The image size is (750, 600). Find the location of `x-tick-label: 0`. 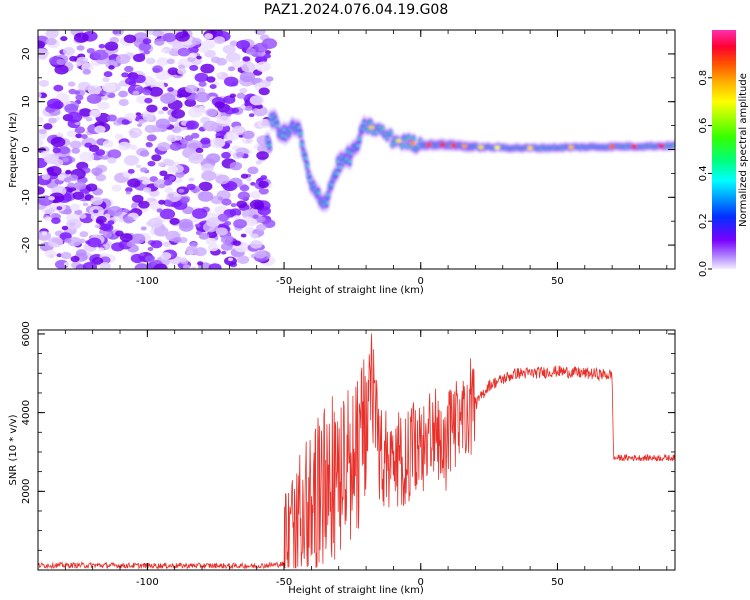

x-tick-label: 0 is located at coordinates (421, 281).